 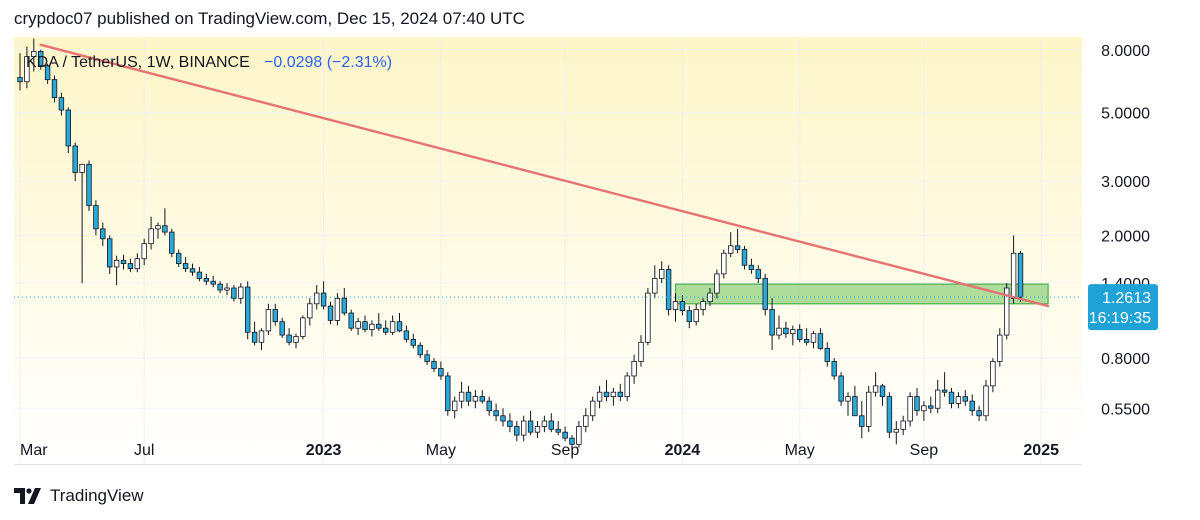 I want to click on symbol-line: KDA / TetherUS, 1W, BINANCE, so click(x=138, y=62).